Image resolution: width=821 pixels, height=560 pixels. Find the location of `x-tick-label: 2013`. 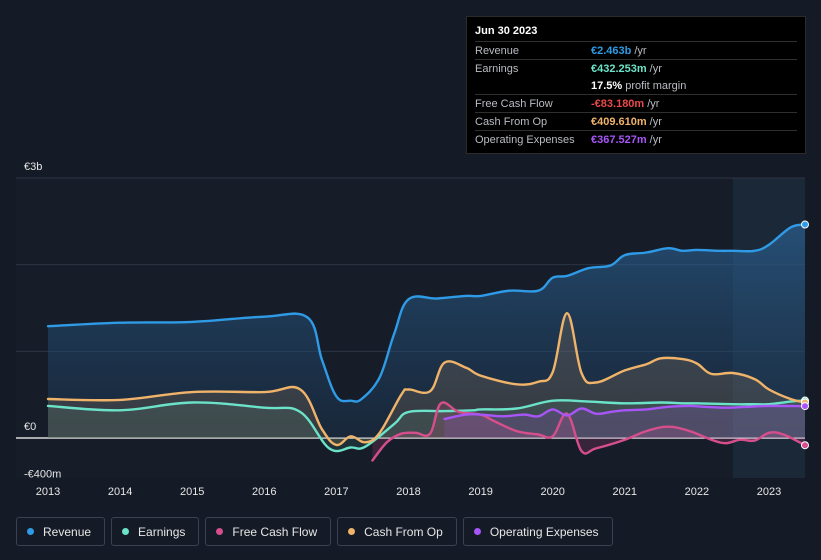

x-tick-label: 2013 is located at coordinates (48, 492).